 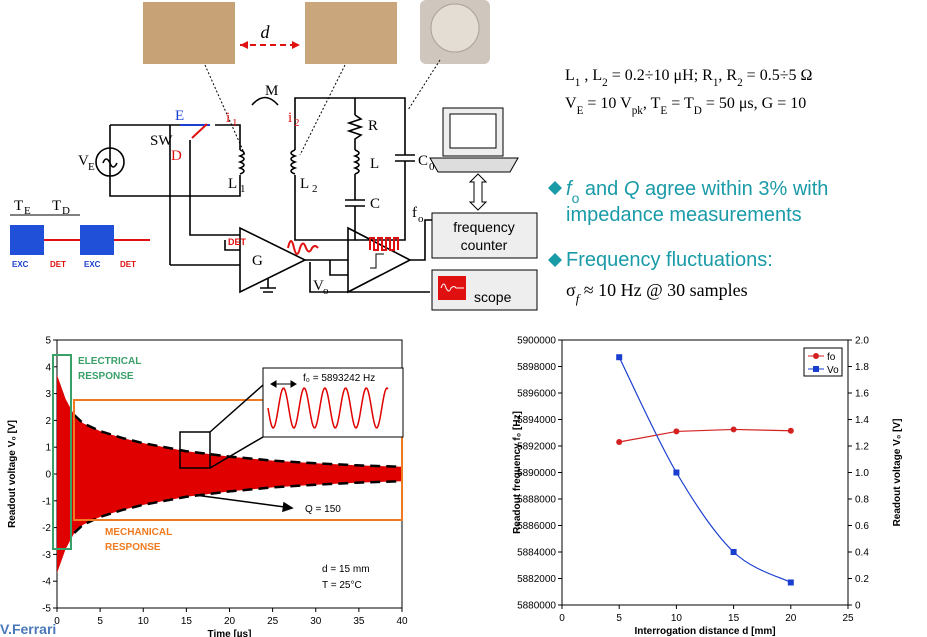 I want to click on text-run: ≈ 10 Hz @ 30 samples, so click(x=663, y=290).